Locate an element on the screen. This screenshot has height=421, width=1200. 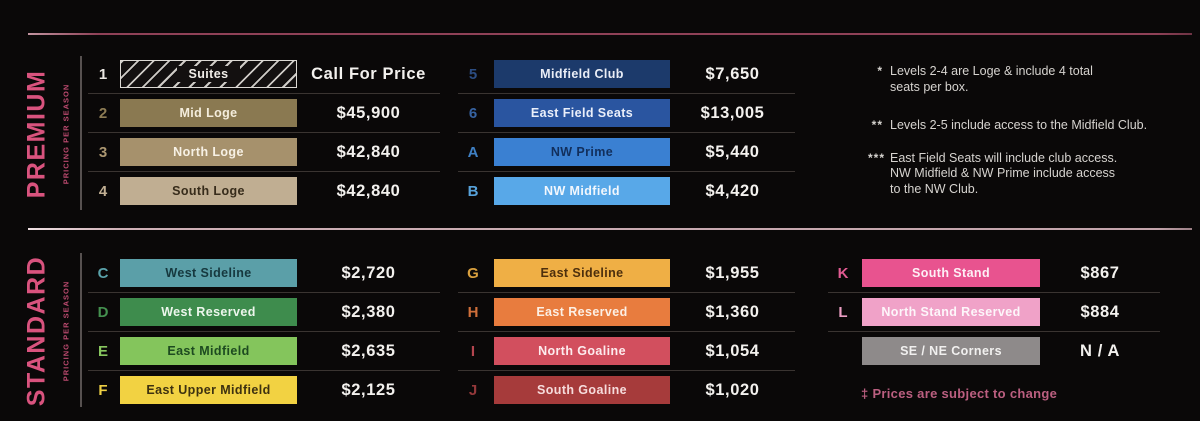
row-bar: North Loge is located at coordinates (208, 152).